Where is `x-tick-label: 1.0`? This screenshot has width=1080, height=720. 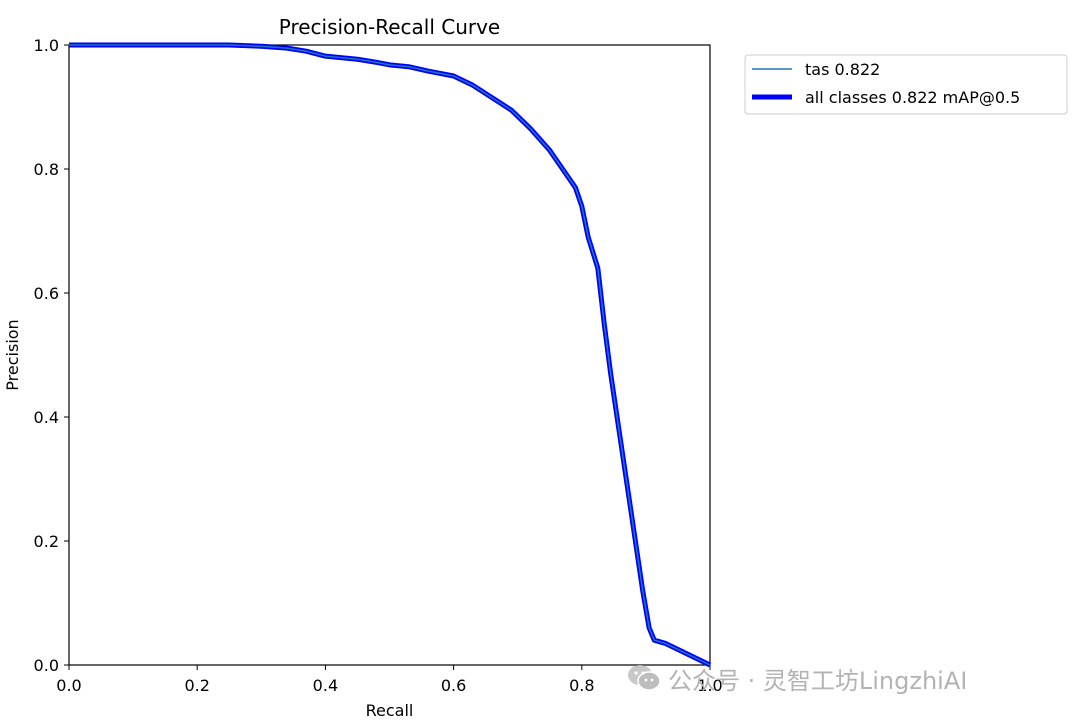 x-tick-label: 1.0 is located at coordinates (709, 685).